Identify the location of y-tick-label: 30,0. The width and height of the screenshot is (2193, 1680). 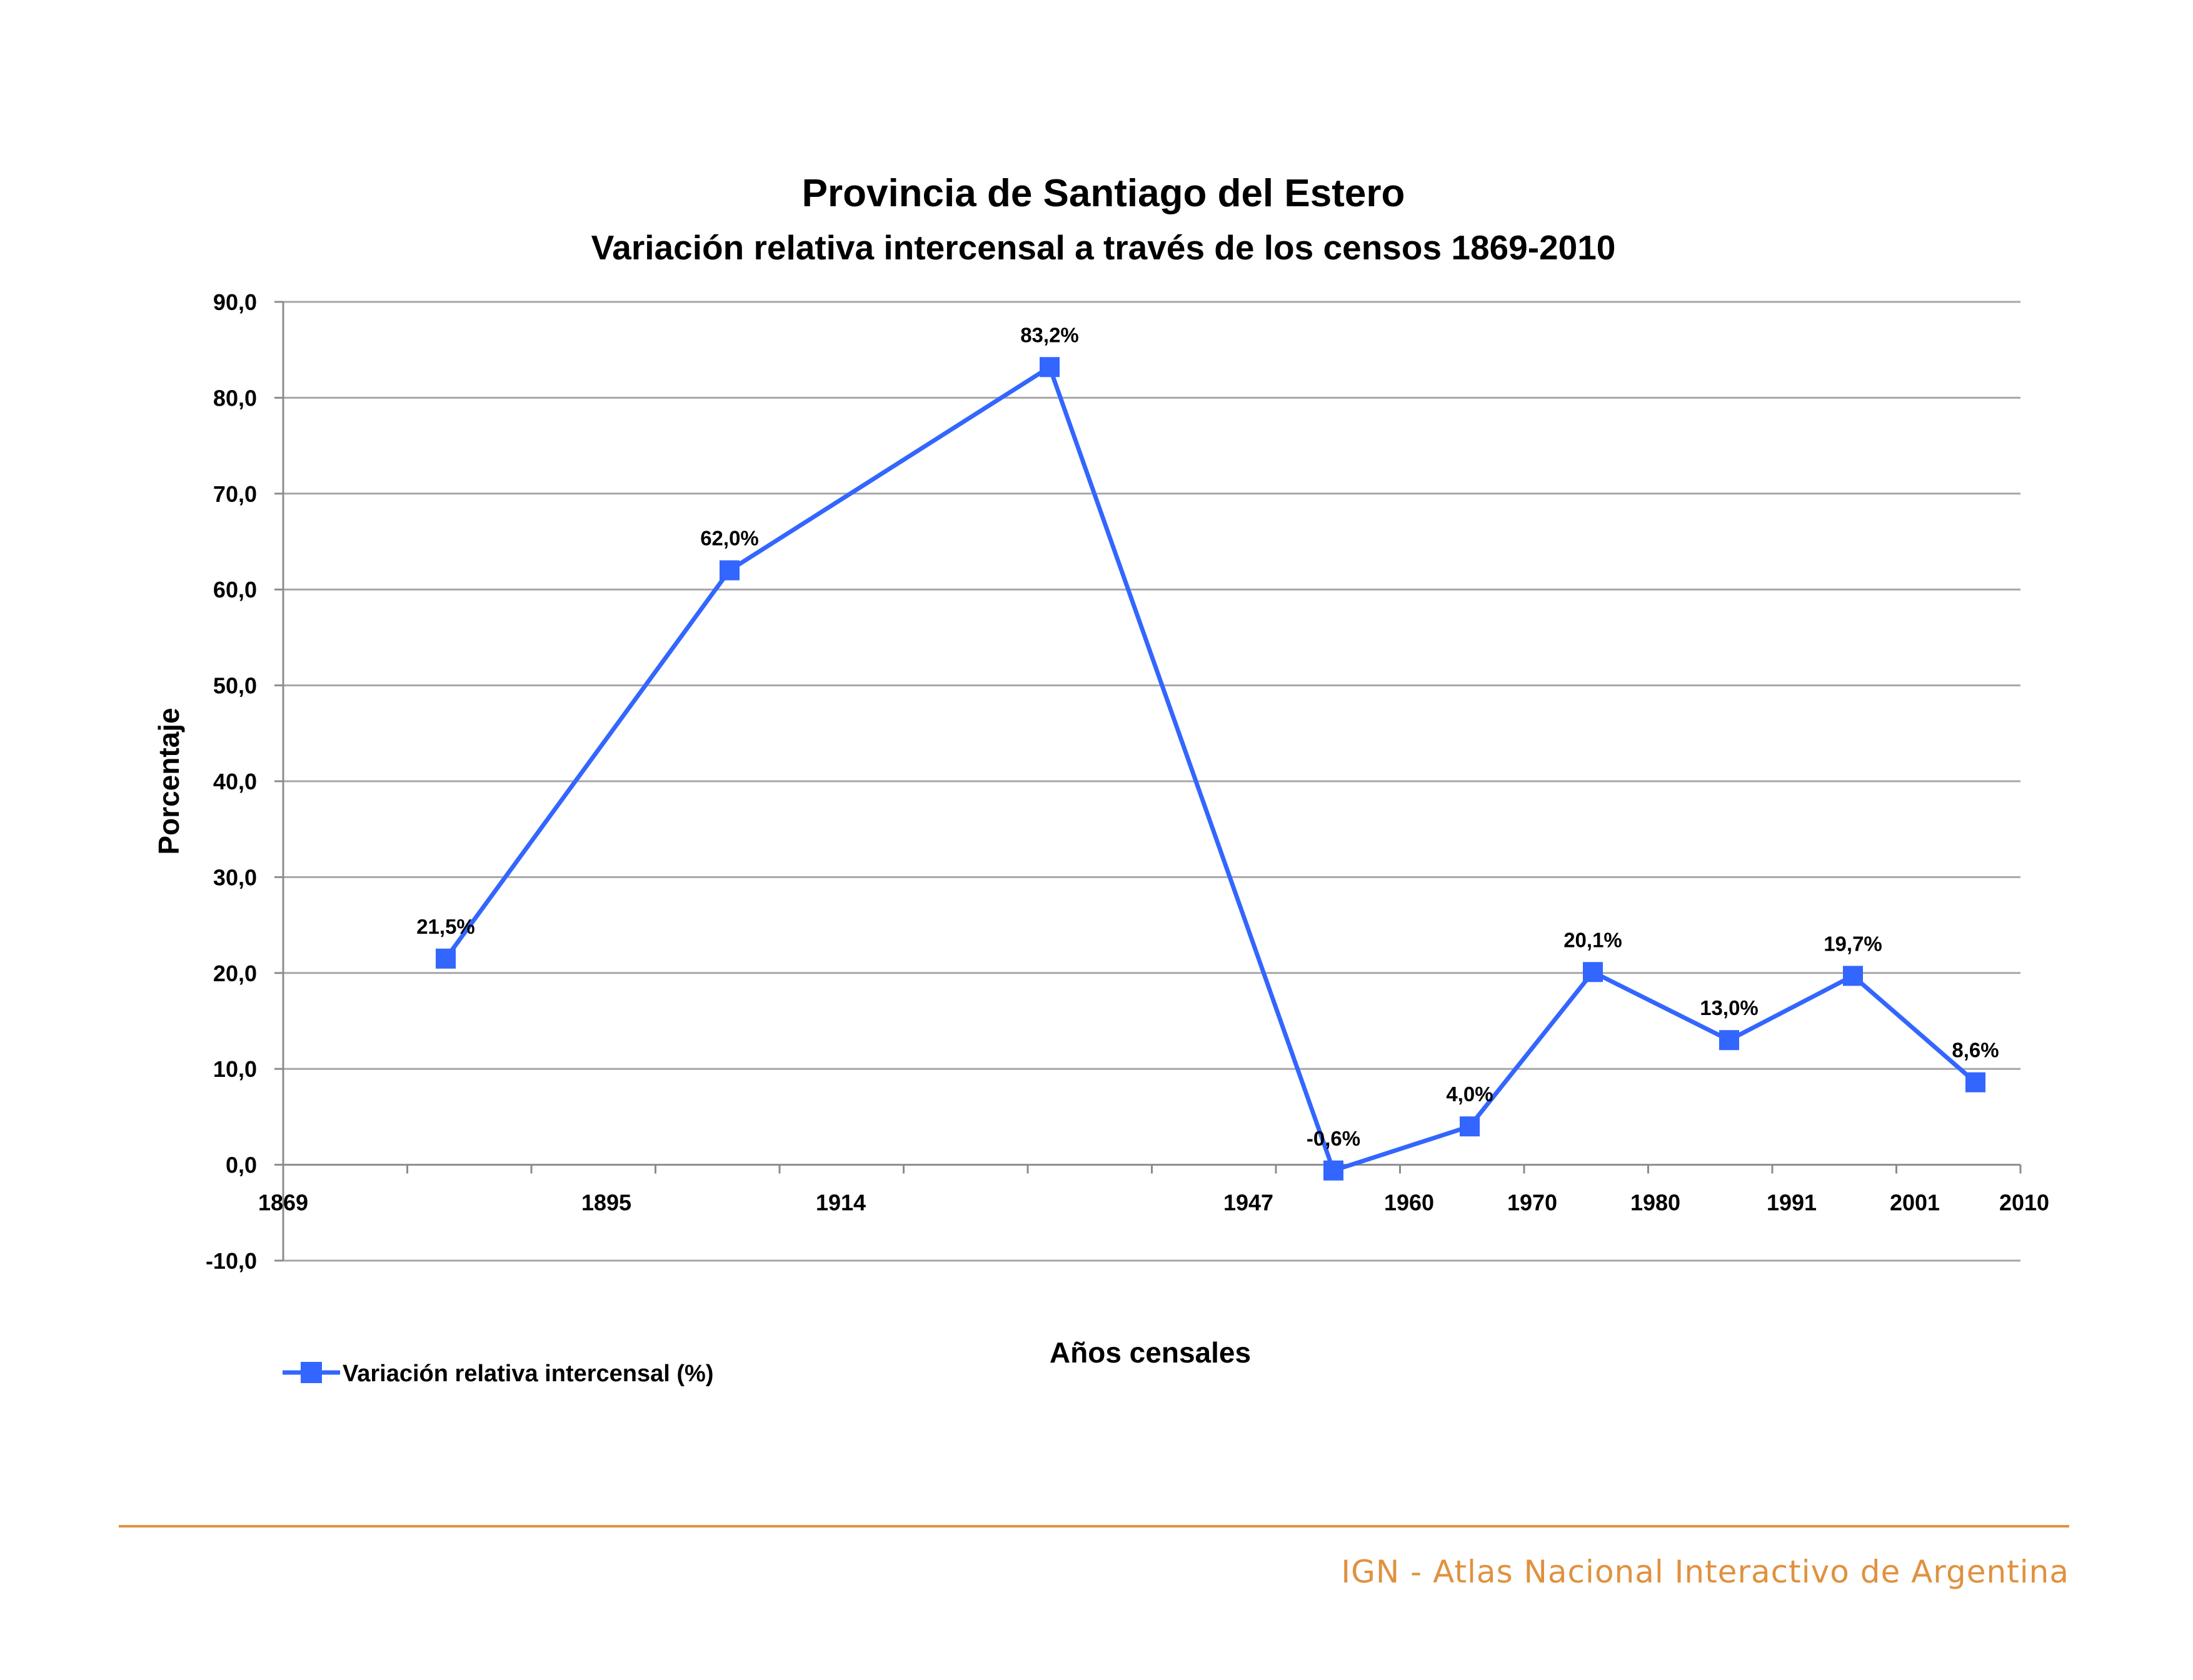
(235, 877).